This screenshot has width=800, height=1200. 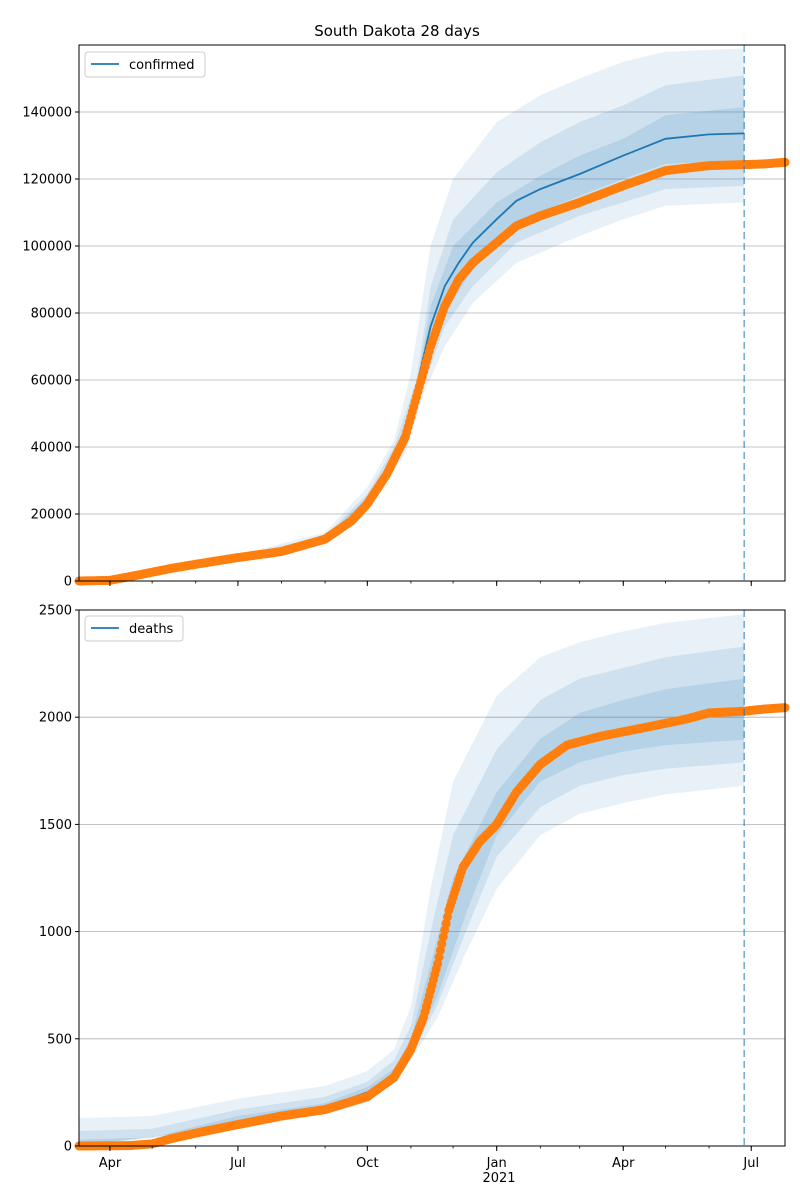 What do you see at coordinates (51, 381) in the screenshot?
I see `confirmed-y-tick-label: 60000` at bounding box center [51, 381].